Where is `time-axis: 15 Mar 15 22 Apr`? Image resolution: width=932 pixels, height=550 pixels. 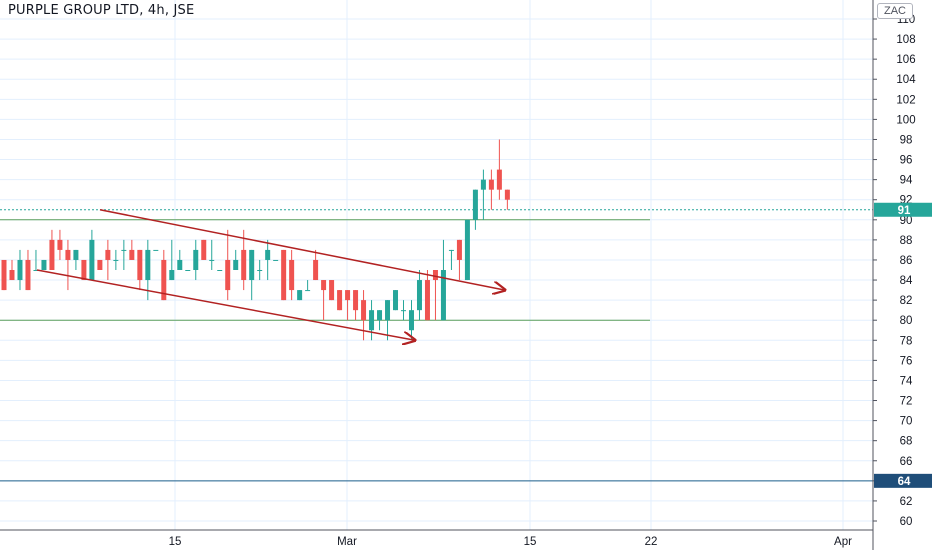
time-axis: 15 Mar 15 22 Apr is located at coordinates (436, 538).